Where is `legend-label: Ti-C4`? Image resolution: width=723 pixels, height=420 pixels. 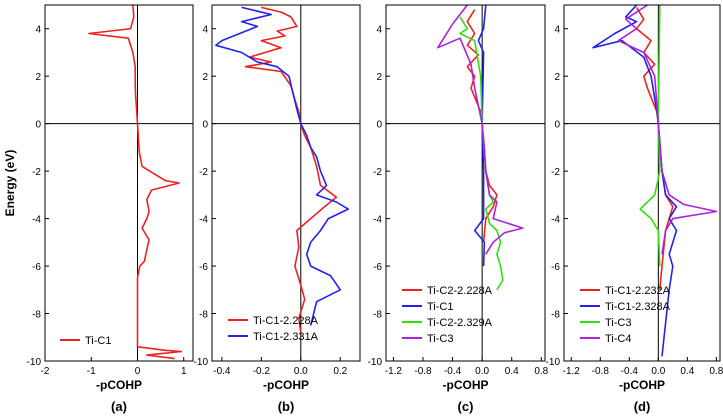
legend-label: Ti-C4 is located at coordinates (618, 339).